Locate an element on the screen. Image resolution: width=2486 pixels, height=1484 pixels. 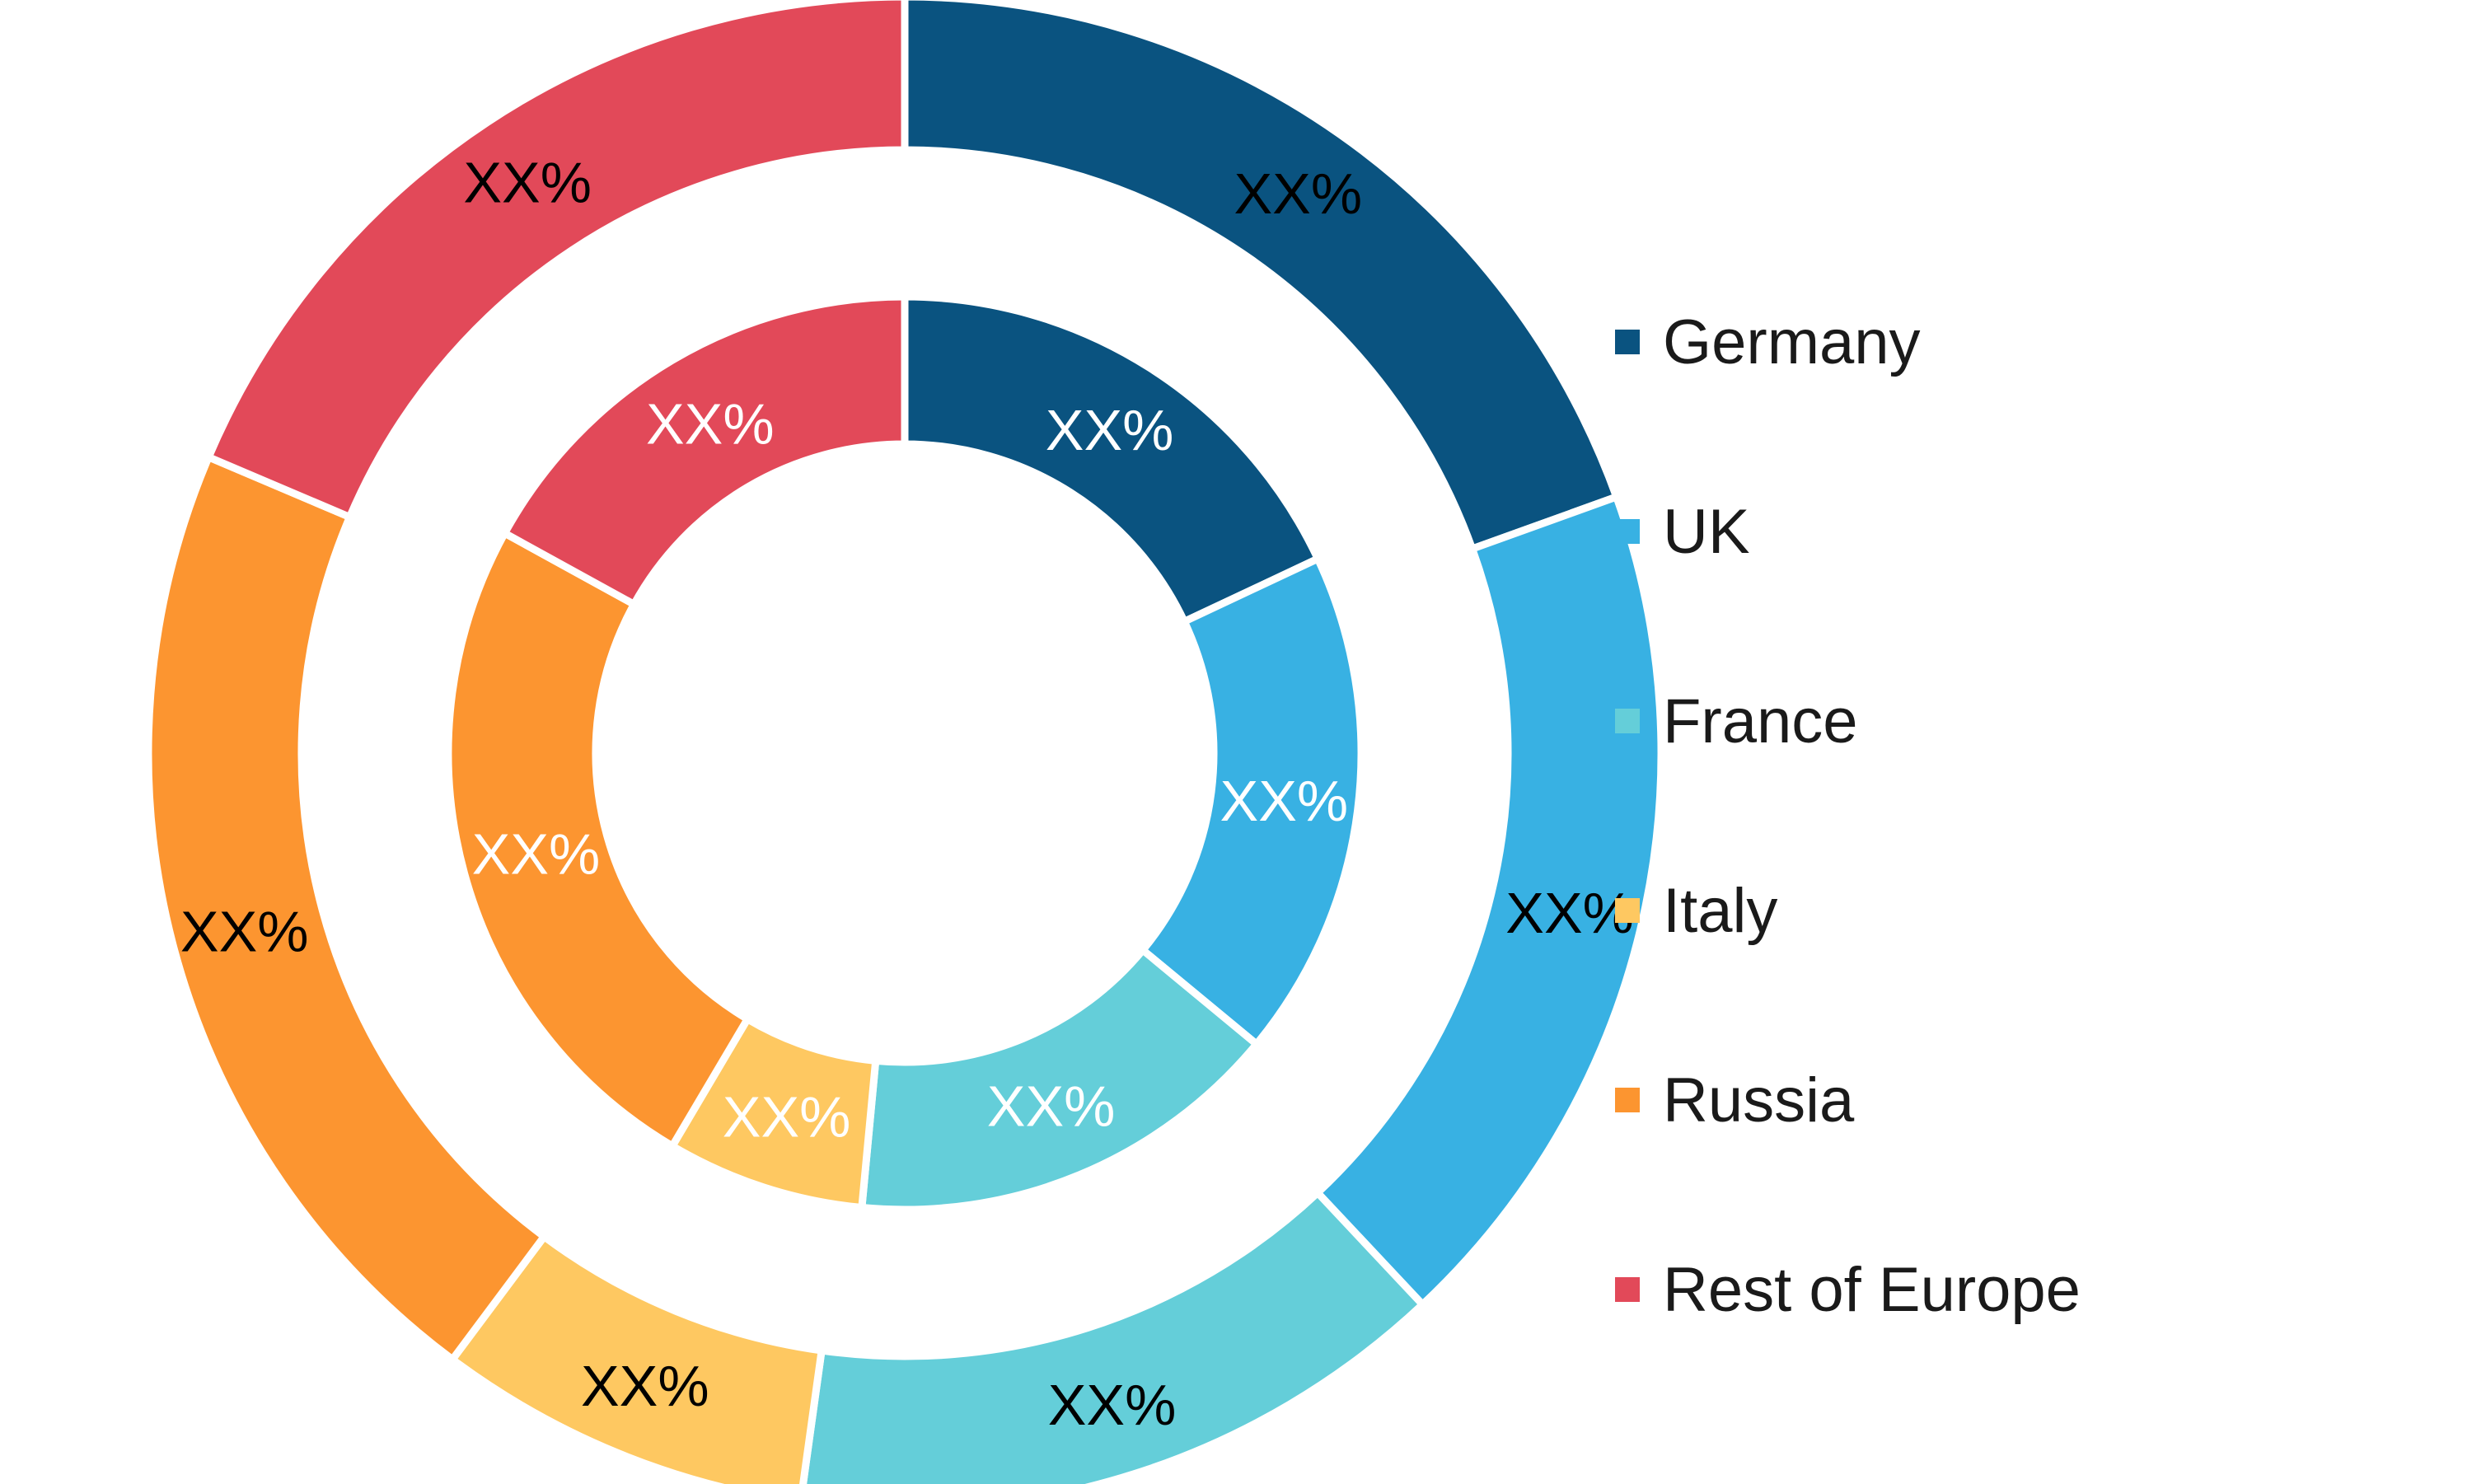
inner-slice-label-germany: XX% is located at coordinates (1110, 430).